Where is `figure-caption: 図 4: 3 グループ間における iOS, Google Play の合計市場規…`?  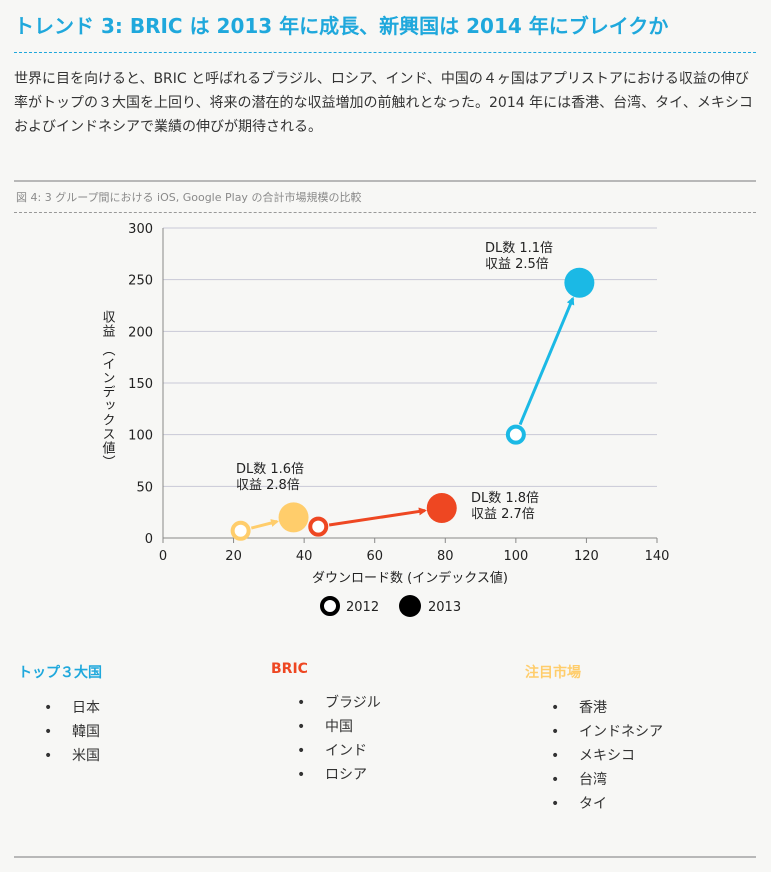
figure-caption: 図 4: 3 グループ間における iOS, Google Play の合計市場規… is located at coordinates (189, 197).